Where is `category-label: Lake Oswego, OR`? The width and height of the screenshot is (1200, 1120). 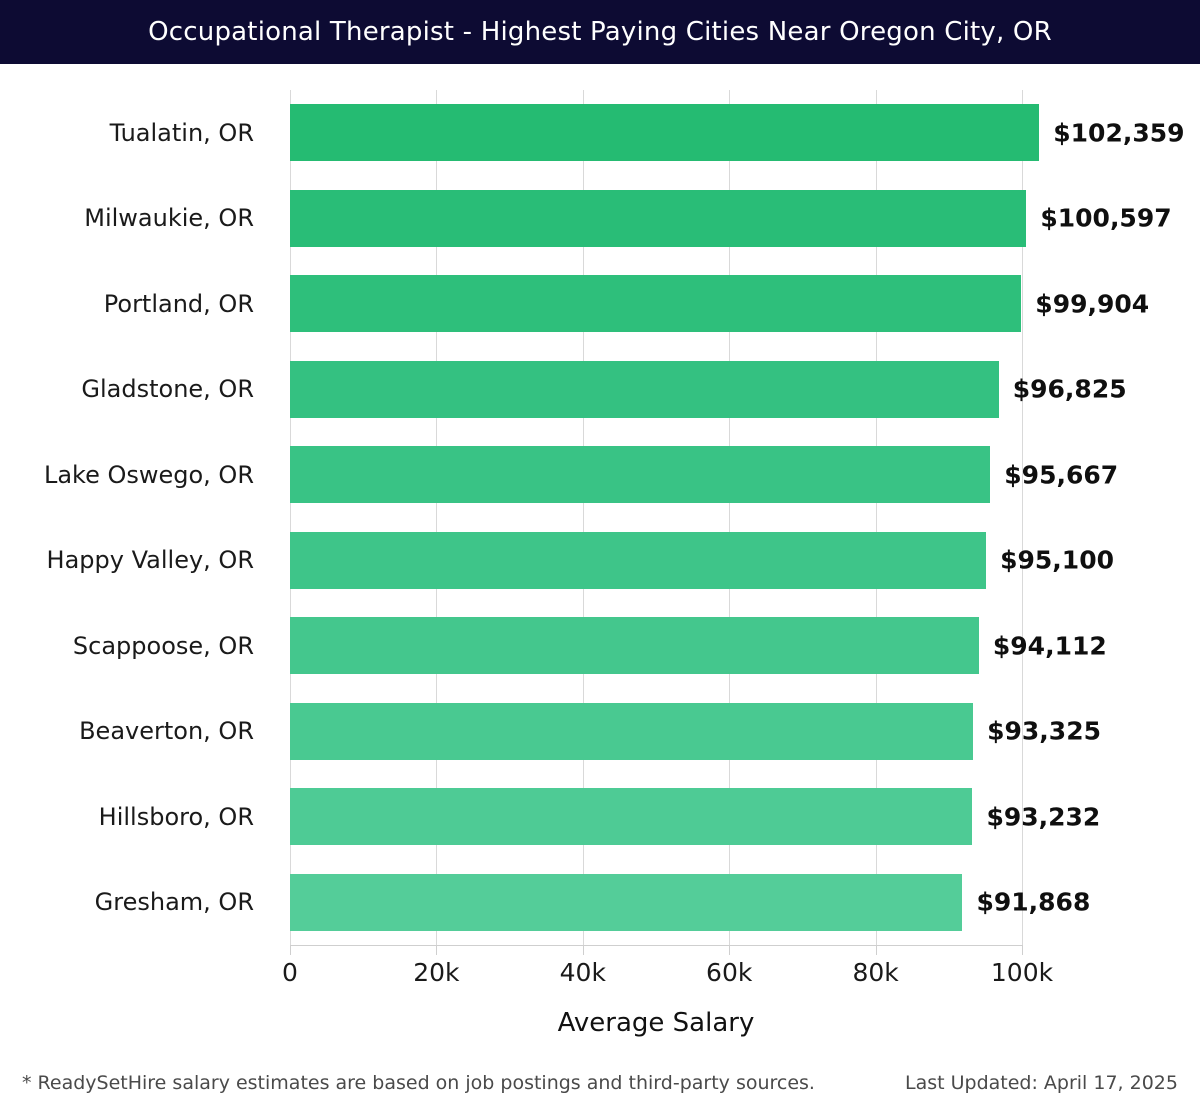 category-label: Lake Oswego, OR is located at coordinates (148, 474).